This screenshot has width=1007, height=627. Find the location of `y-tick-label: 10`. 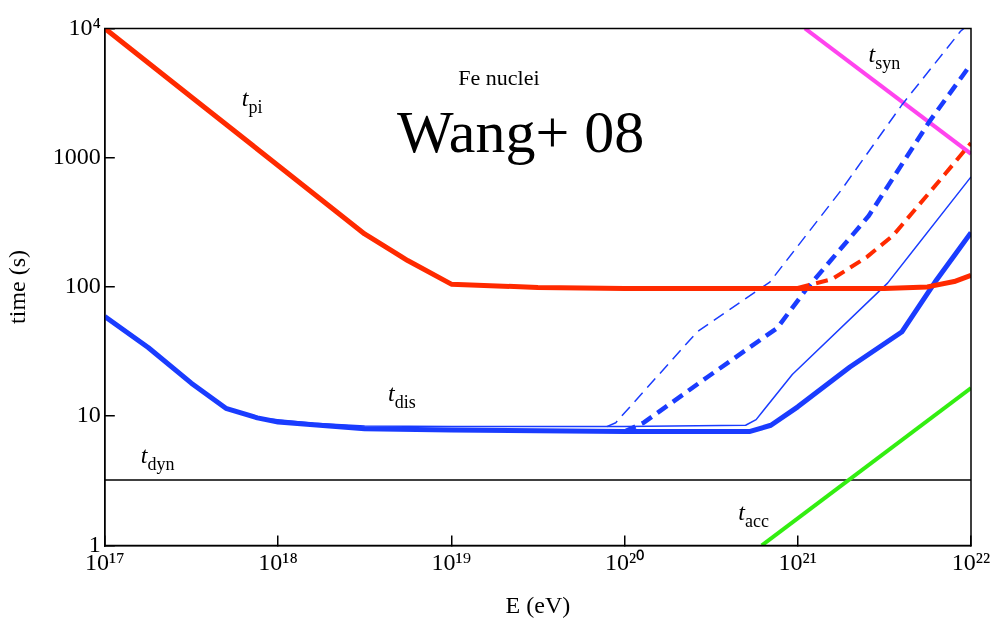

y-tick-label: 10 is located at coordinates (88, 414).